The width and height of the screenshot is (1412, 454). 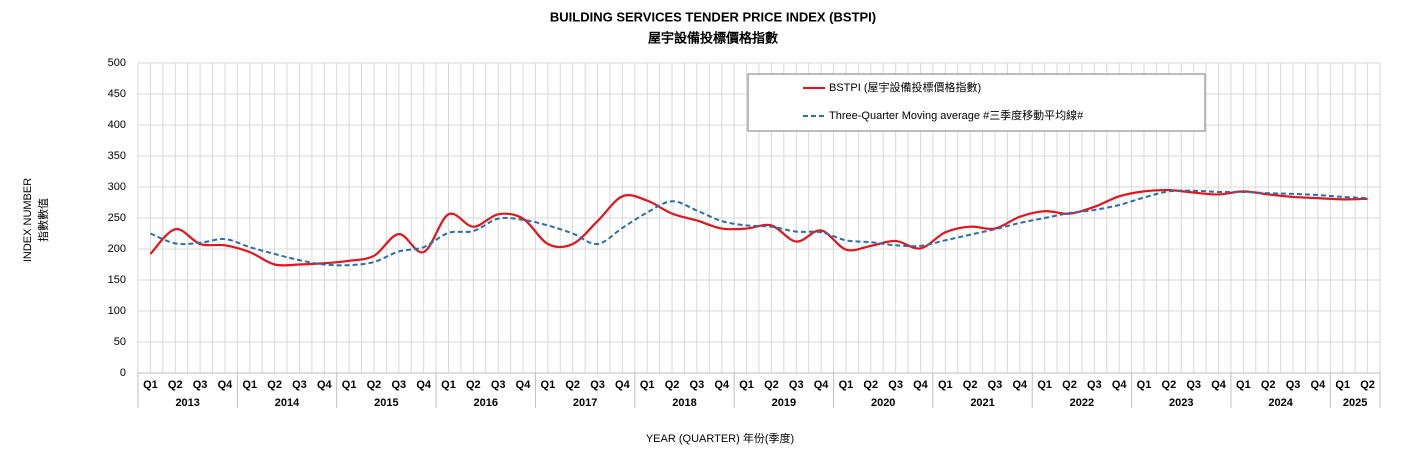 I want to click on y-axis-title: 指數數值, so click(x=43, y=220).